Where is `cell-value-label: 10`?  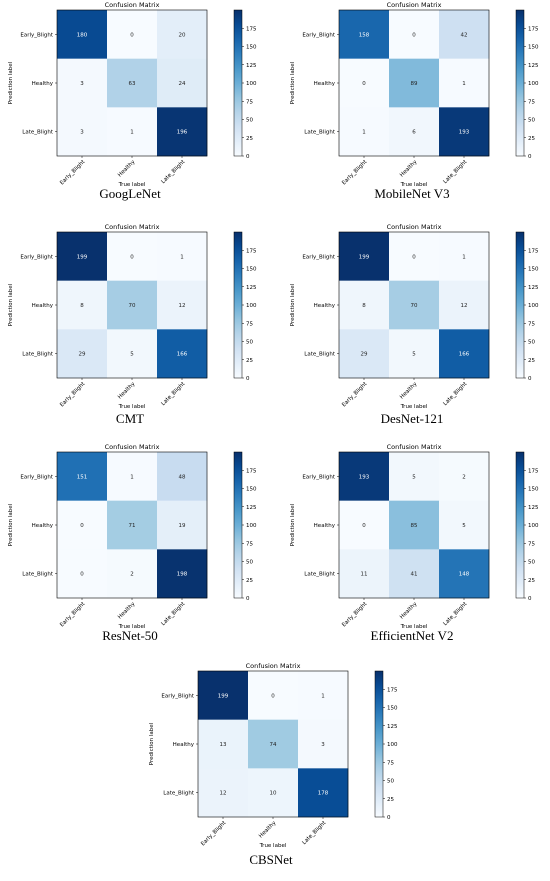 cell-value-label: 10 is located at coordinates (273, 794).